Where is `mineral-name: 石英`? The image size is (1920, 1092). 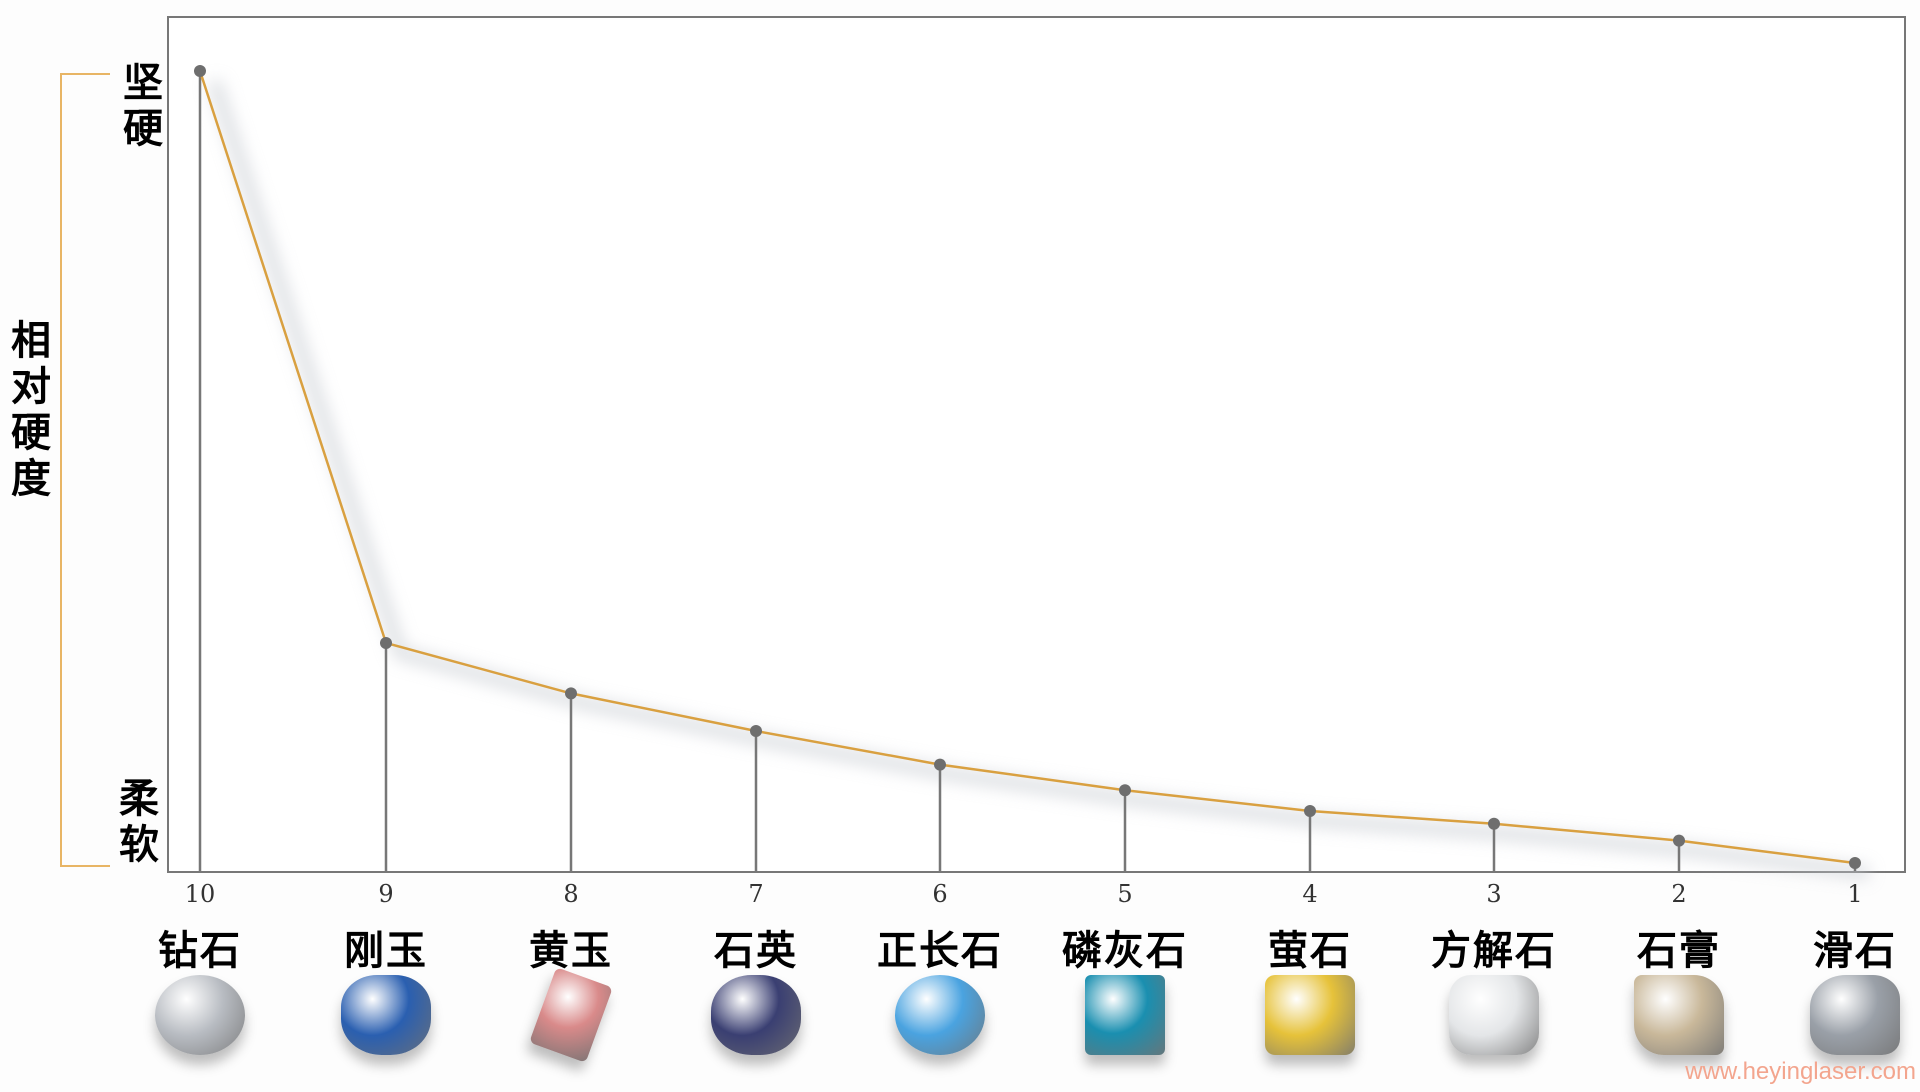 mineral-name: 石英 is located at coordinates (756, 951).